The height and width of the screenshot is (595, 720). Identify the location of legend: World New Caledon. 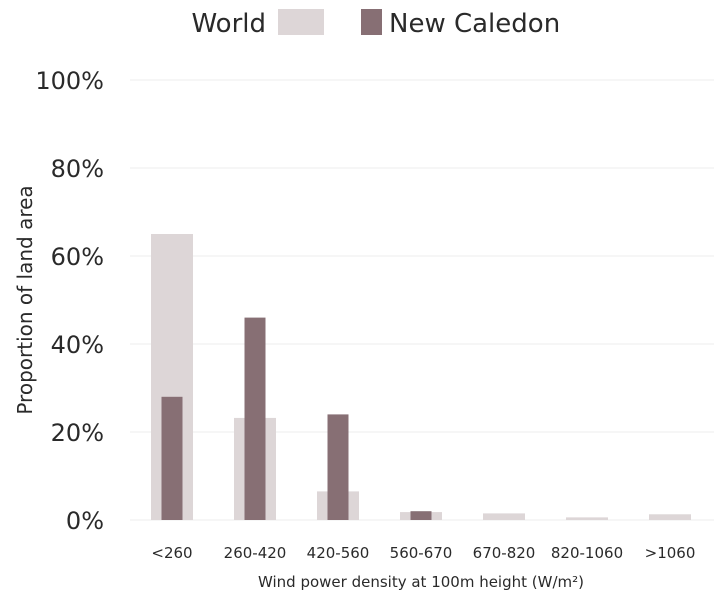
(375, 24).